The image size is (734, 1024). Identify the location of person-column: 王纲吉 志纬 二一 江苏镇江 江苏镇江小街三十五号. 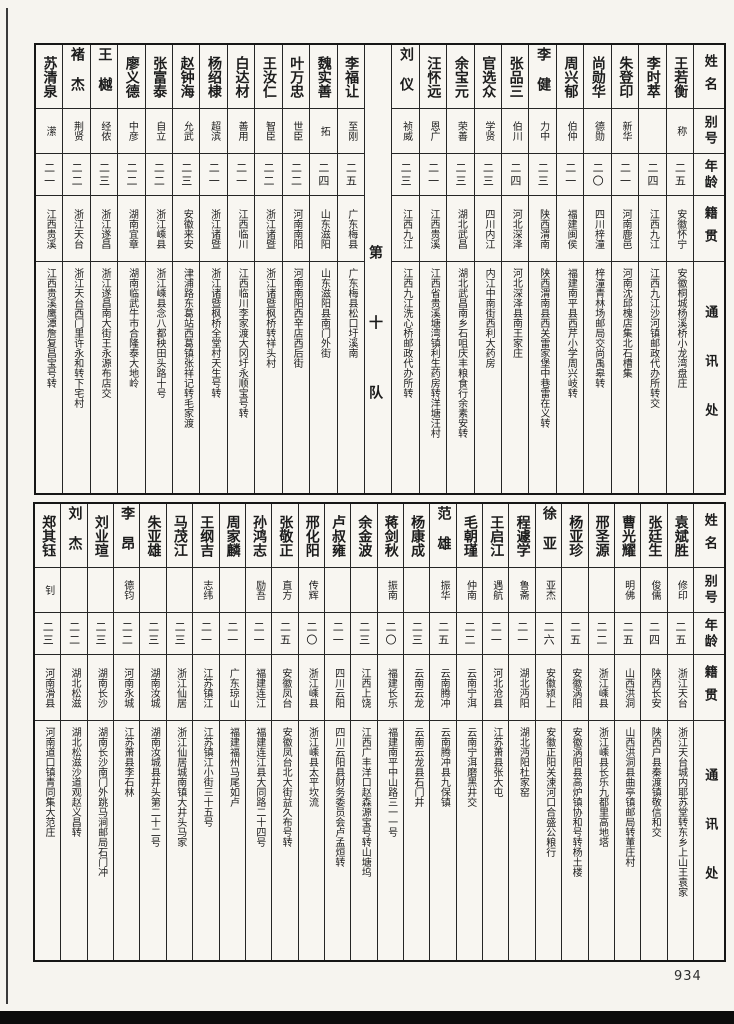
(205, 732).